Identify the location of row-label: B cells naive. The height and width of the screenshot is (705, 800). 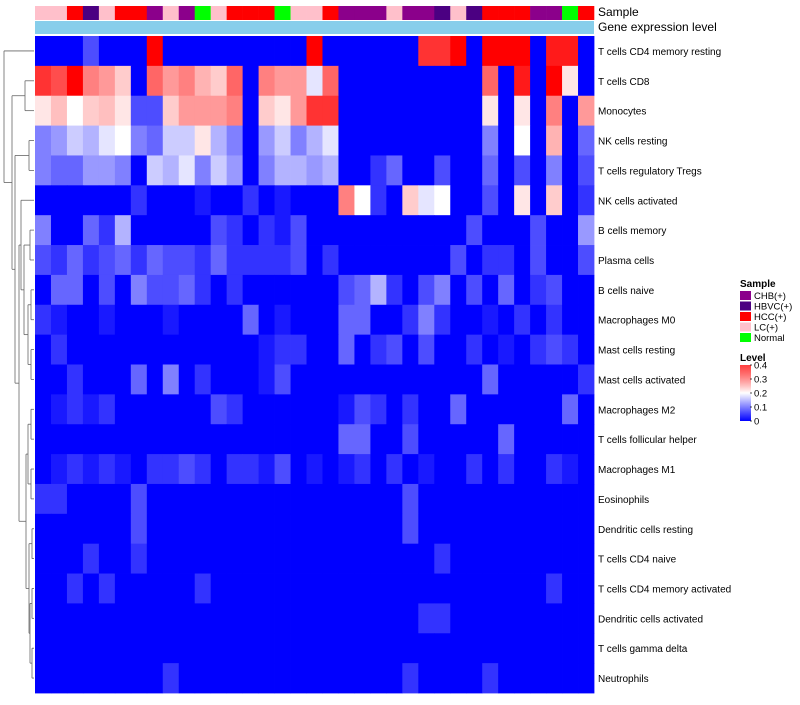
(626, 291).